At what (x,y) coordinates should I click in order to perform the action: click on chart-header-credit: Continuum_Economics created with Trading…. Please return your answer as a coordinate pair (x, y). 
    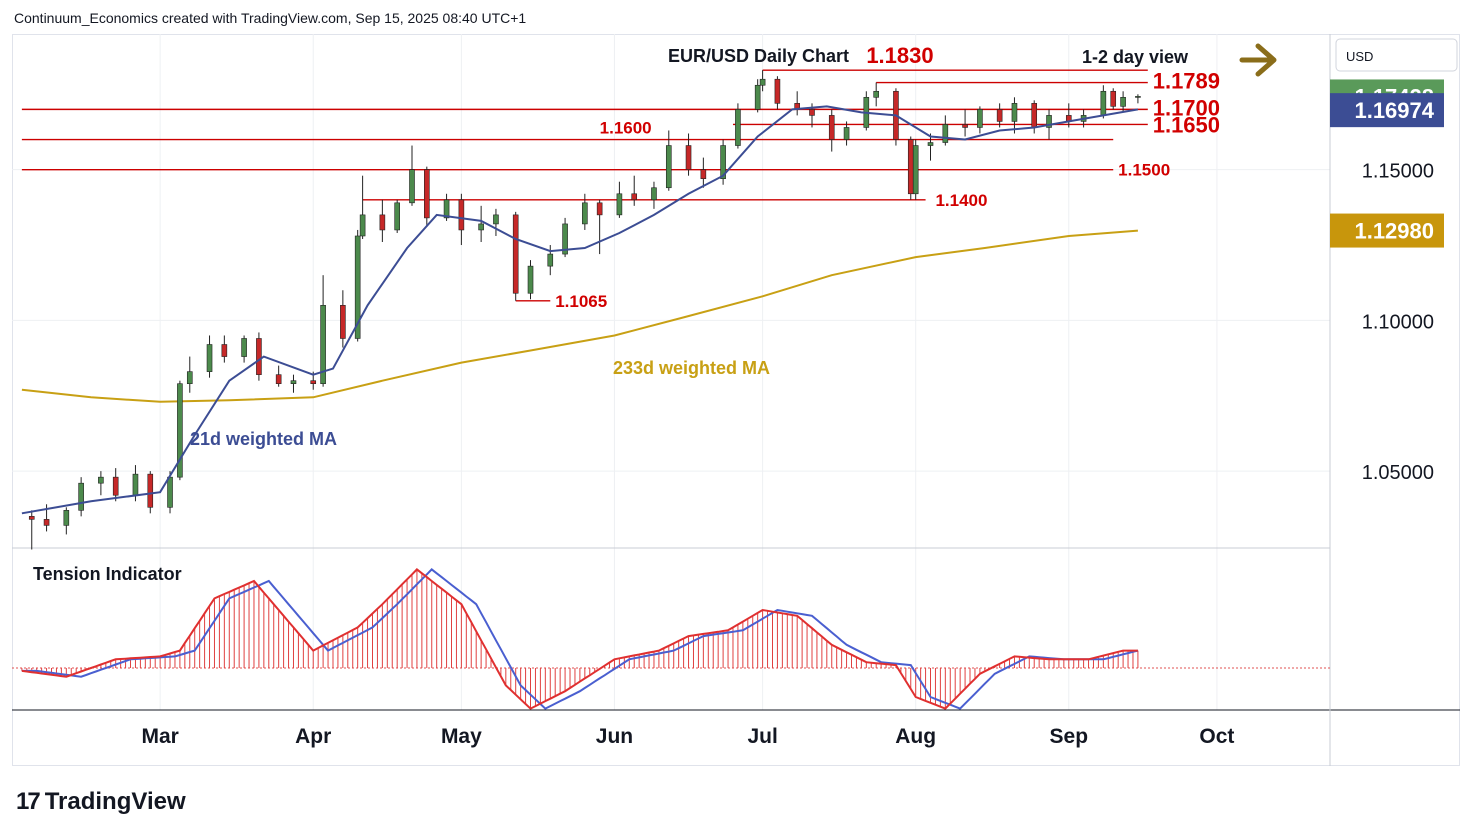
    Looking at the image, I should click on (270, 18).